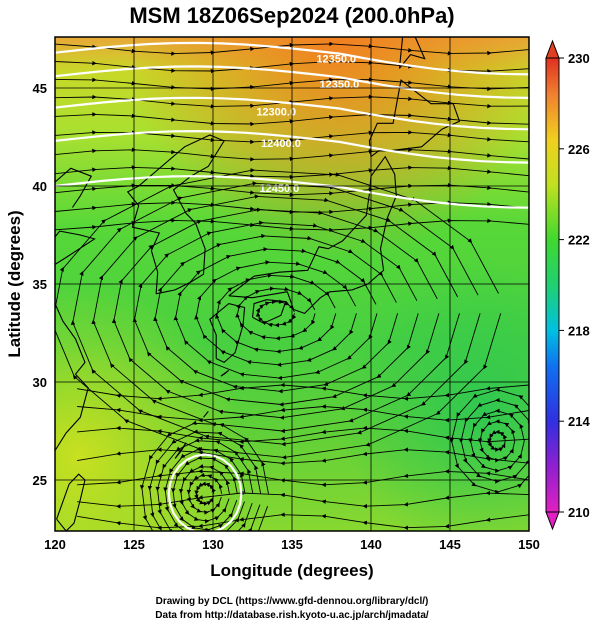 This screenshot has width=599, height=625. Describe the element at coordinates (579, 512) in the screenshot. I see `colorbar-tick-label: 210` at that location.